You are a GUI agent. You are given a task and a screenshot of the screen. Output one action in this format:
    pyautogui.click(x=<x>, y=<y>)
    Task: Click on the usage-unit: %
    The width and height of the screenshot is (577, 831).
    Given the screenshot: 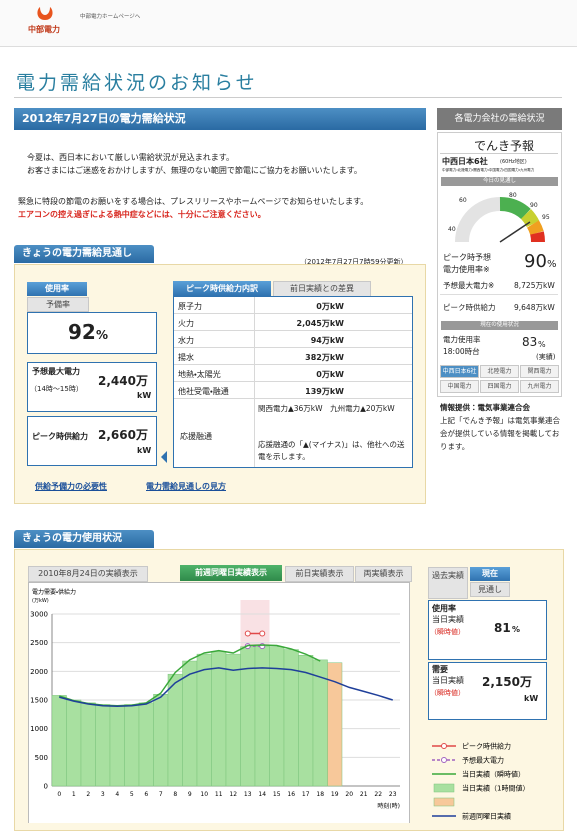 What is the action you would take?
    pyautogui.click(x=542, y=344)
    